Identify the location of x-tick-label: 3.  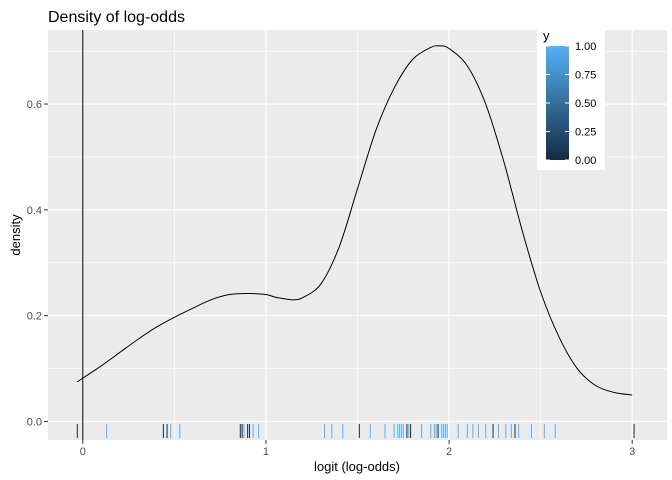
(632, 452).